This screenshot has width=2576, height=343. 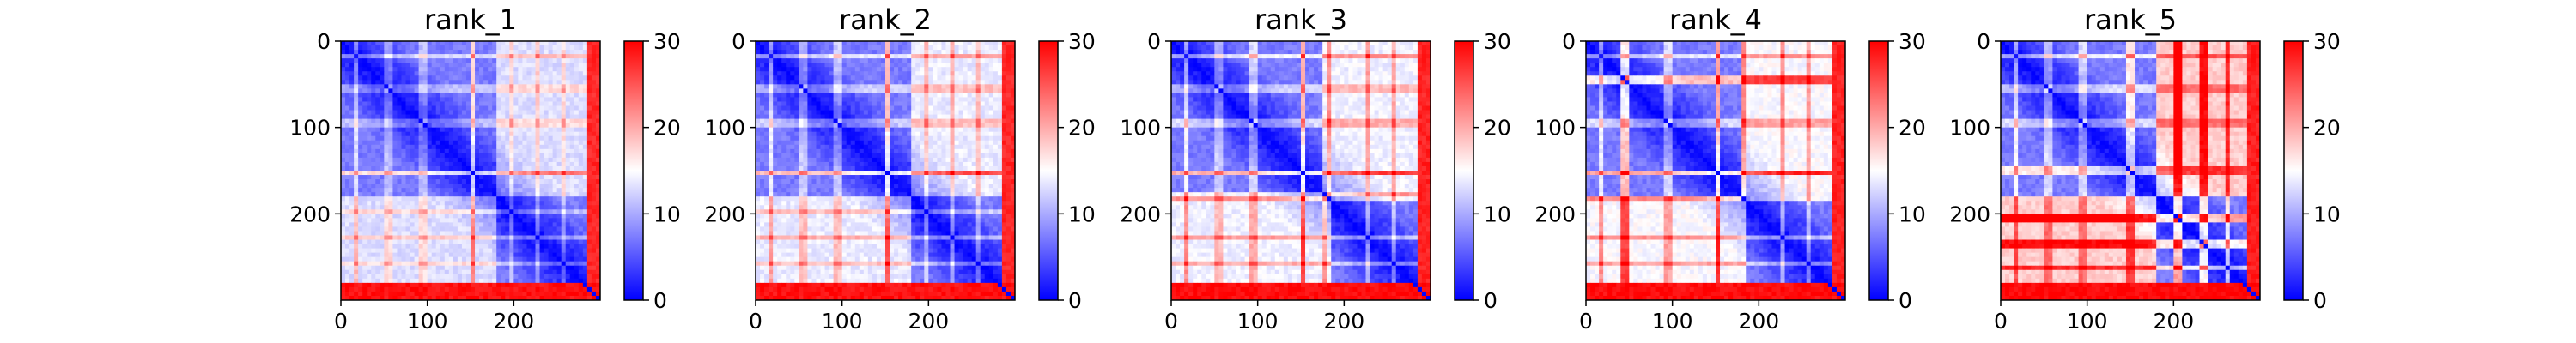 What do you see at coordinates (513, 321) in the screenshot?
I see `x-tick-label: 200` at bounding box center [513, 321].